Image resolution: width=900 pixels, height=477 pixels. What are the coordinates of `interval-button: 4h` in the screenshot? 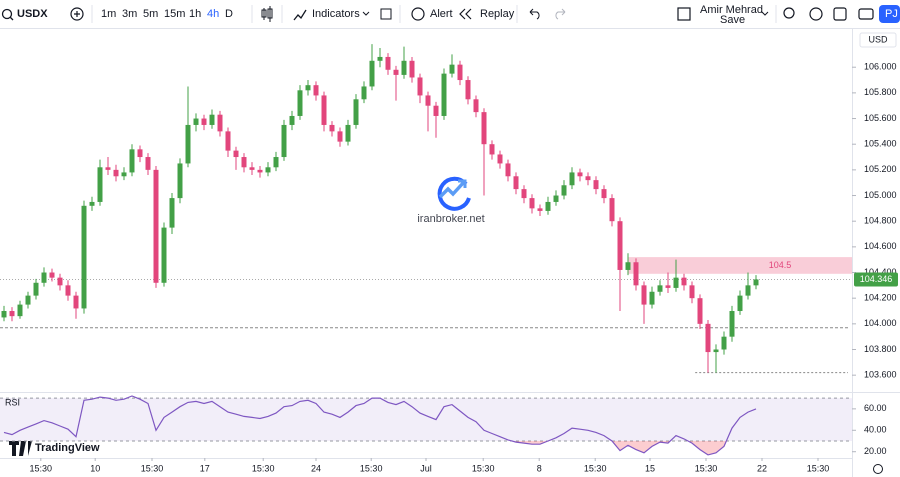 It's located at (213, 14).